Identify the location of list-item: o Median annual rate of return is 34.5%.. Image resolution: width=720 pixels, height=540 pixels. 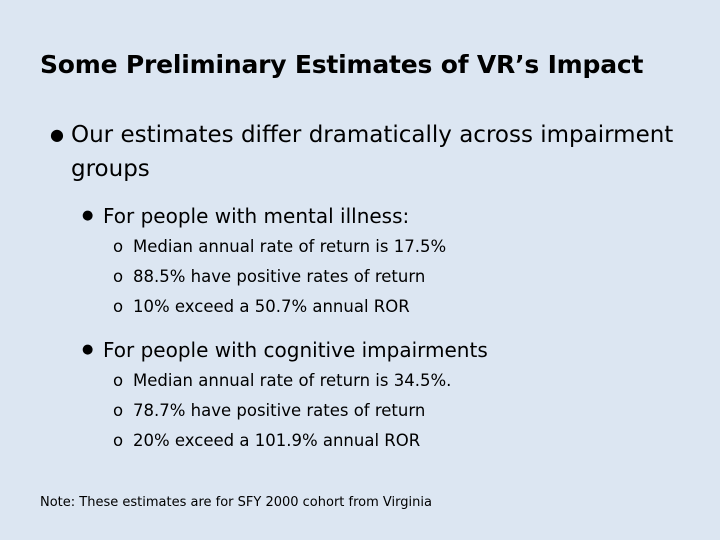
(282, 381).